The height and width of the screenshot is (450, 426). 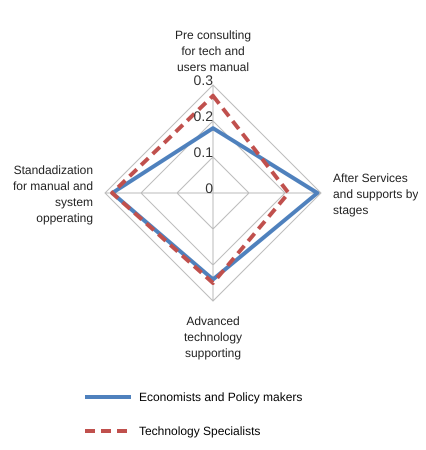 I want to click on legend-label: Economists and Policy makers, so click(x=220, y=397).